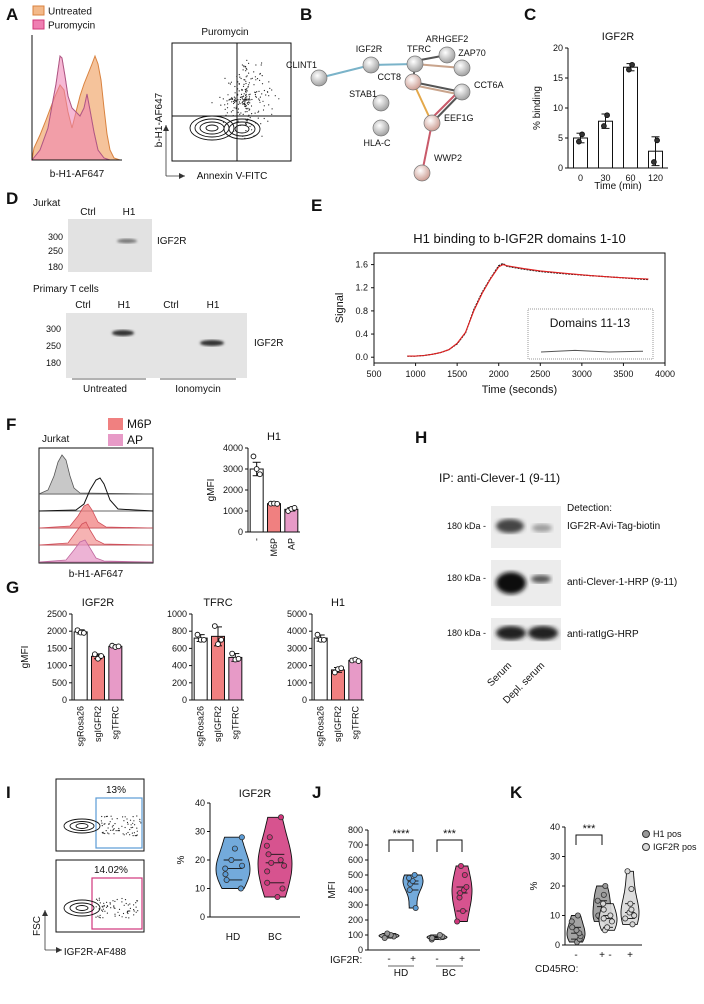 This screenshot has width=704, height=1004. What do you see at coordinates (499, 374) in the screenshot?
I see `e-xtick-label-3: 2000` at bounding box center [499, 374].